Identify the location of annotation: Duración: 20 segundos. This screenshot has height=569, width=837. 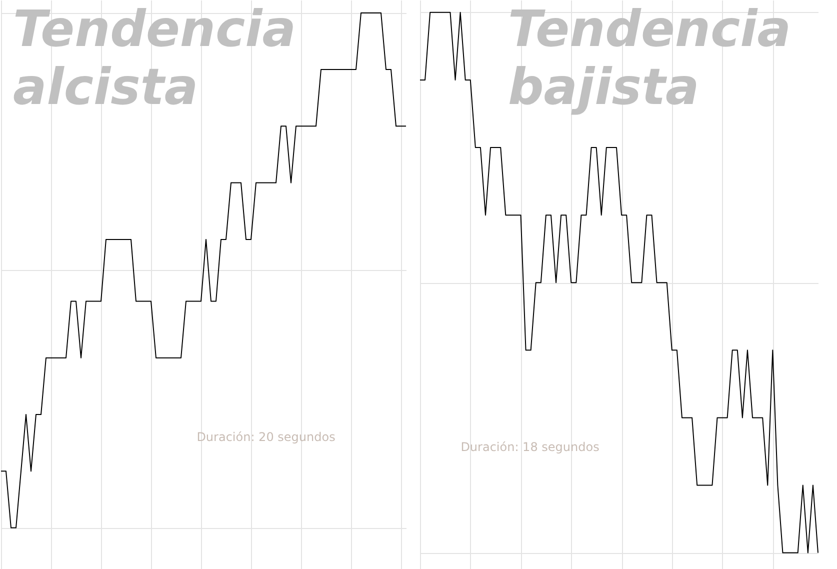
(266, 437).